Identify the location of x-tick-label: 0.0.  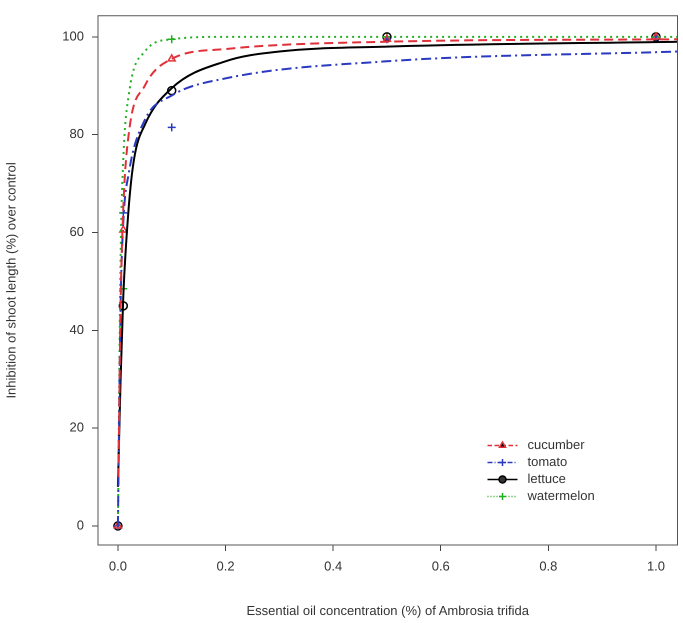
(117, 566).